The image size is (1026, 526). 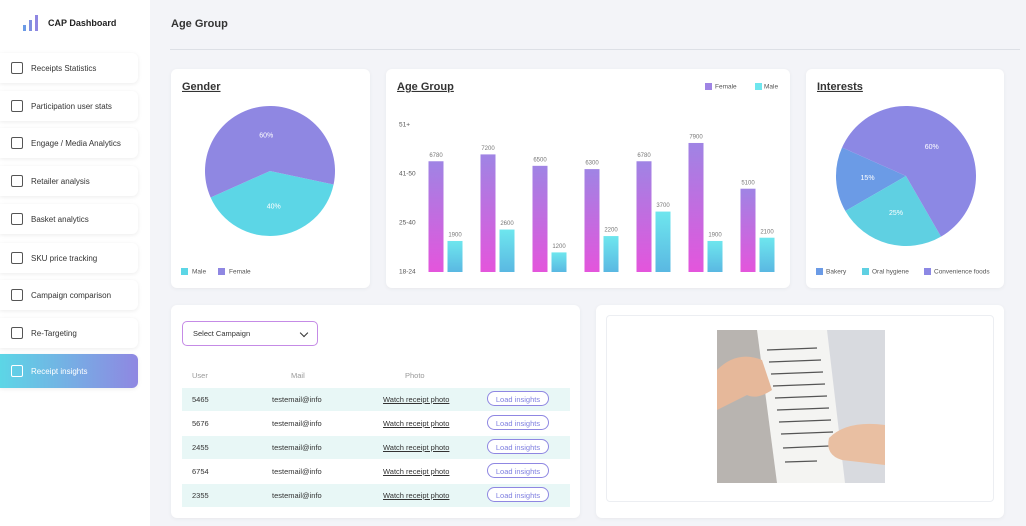 I want to click on nav-item: Receipt insights, so click(x=69, y=371).